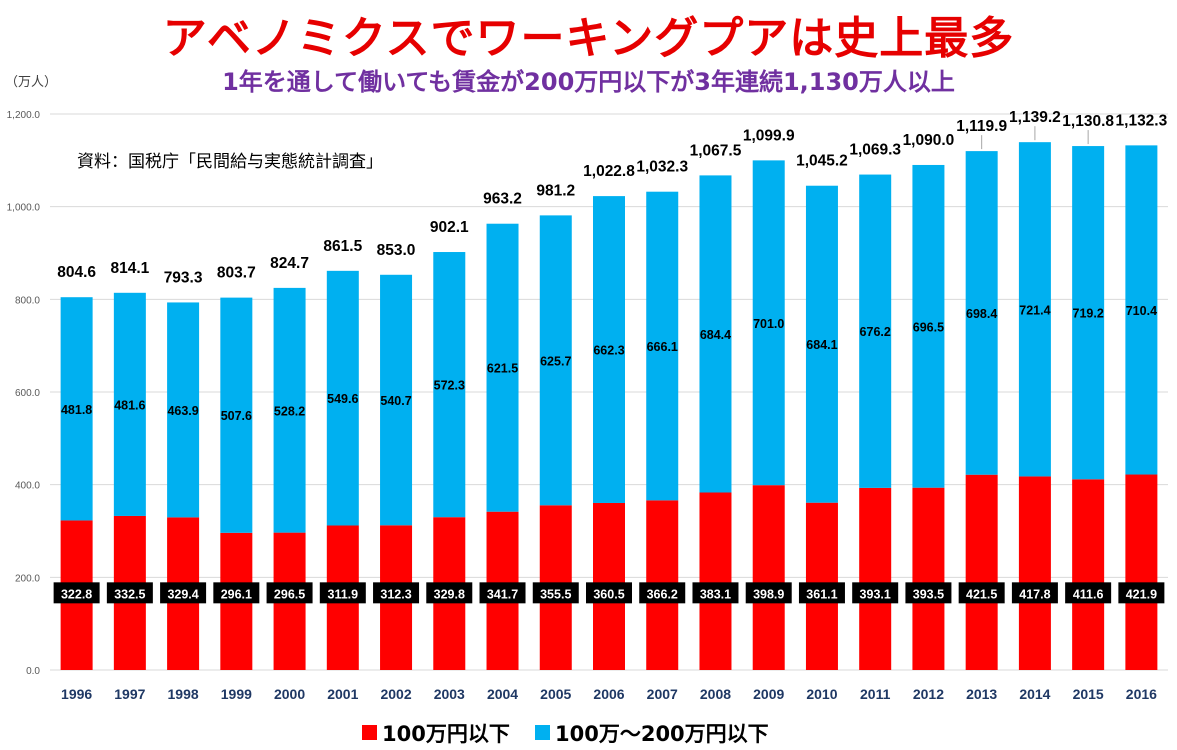  Describe the element at coordinates (236, 273) in the screenshot. I see `total-label: 803.7` at that location.